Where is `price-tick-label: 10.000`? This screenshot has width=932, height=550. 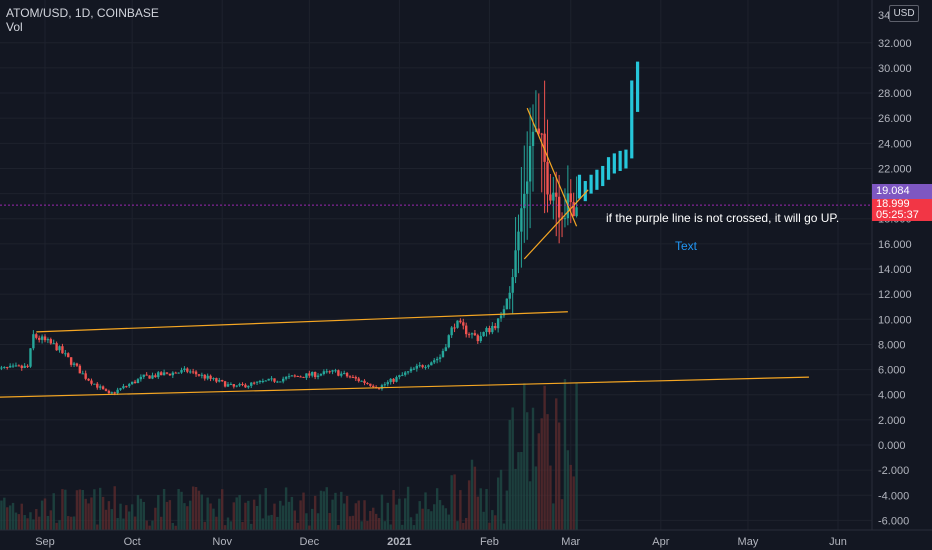
price-tick-label: 10.000 is located at coordinates (895, 320).